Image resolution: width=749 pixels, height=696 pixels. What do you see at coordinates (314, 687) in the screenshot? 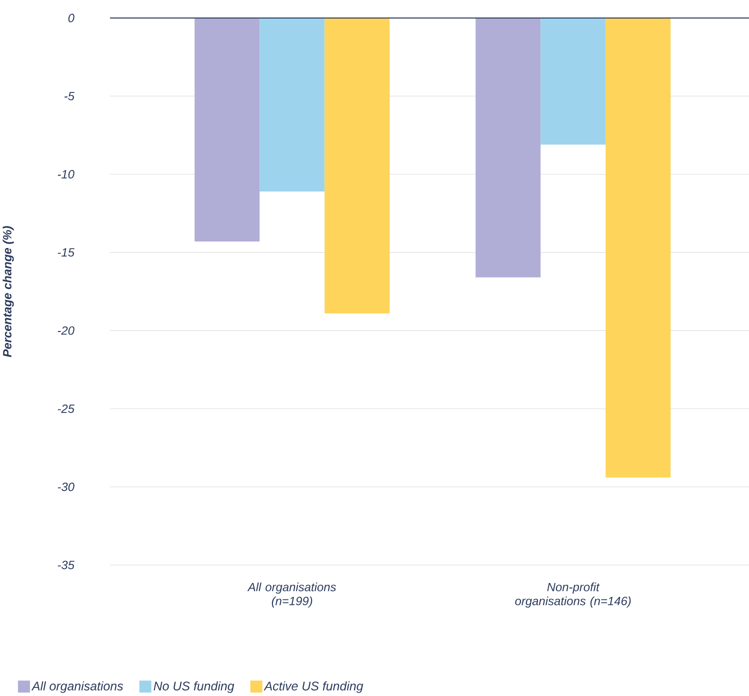
I see `legend-label: Active US funding` at bounding box center [314, 687].